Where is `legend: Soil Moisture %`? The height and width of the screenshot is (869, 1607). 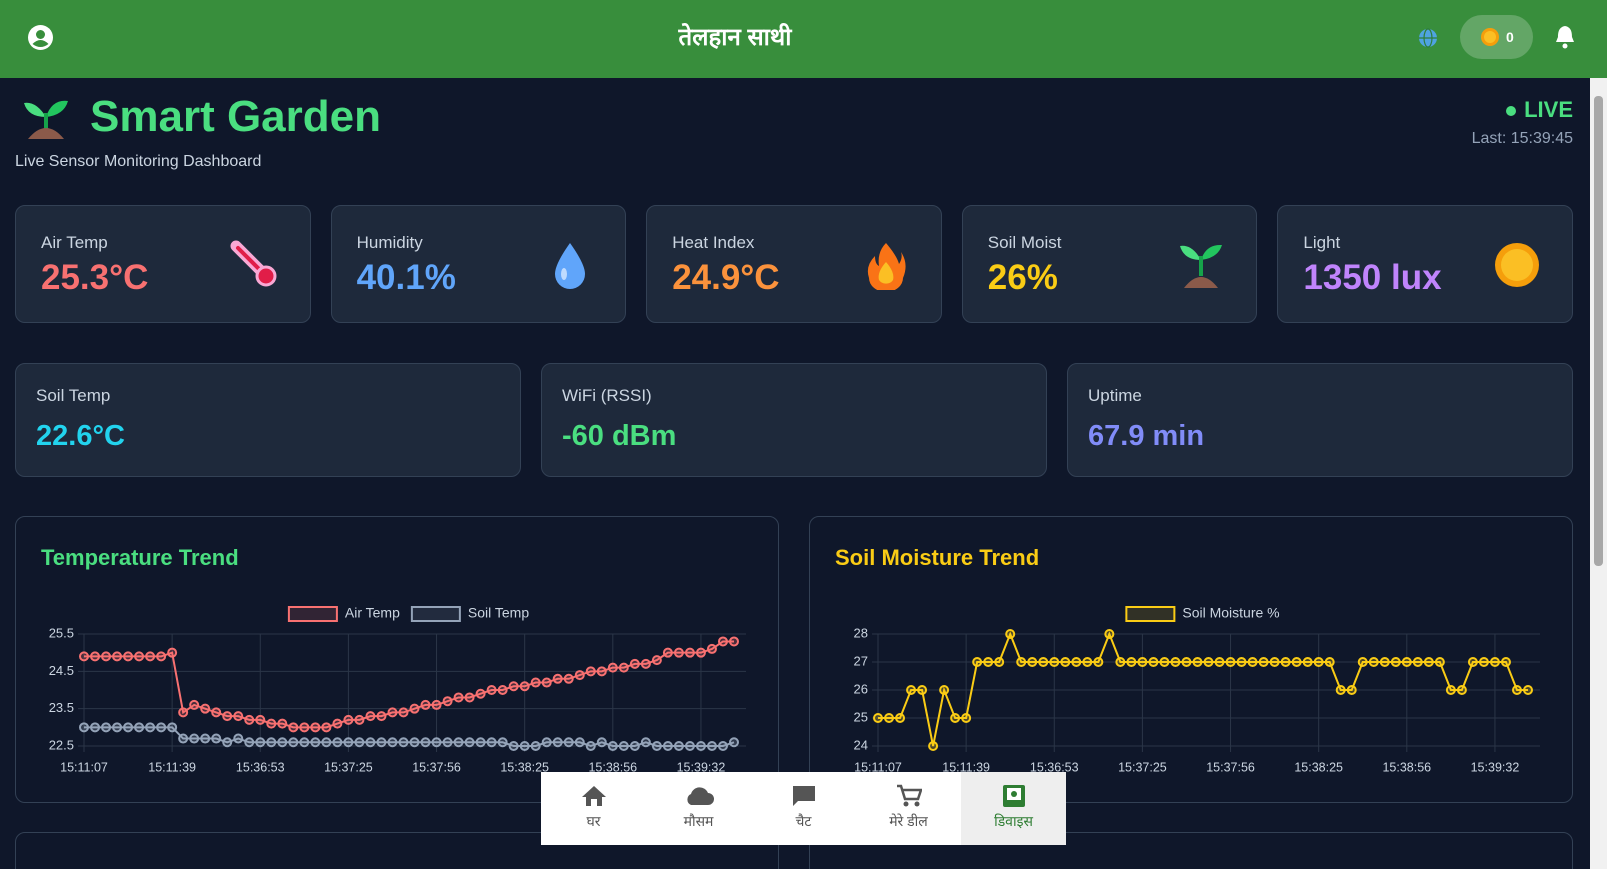 legend: Soil Moisture % is located at coordinates (1202, 613).